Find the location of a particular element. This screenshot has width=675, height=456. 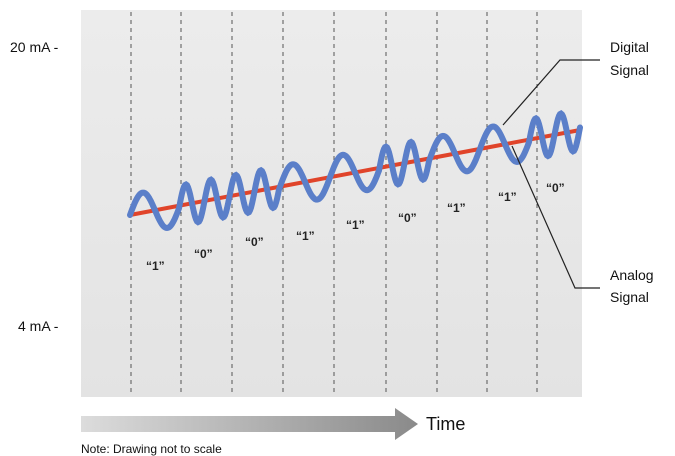

digital-callout-leader is located at coordinates (551, 92).